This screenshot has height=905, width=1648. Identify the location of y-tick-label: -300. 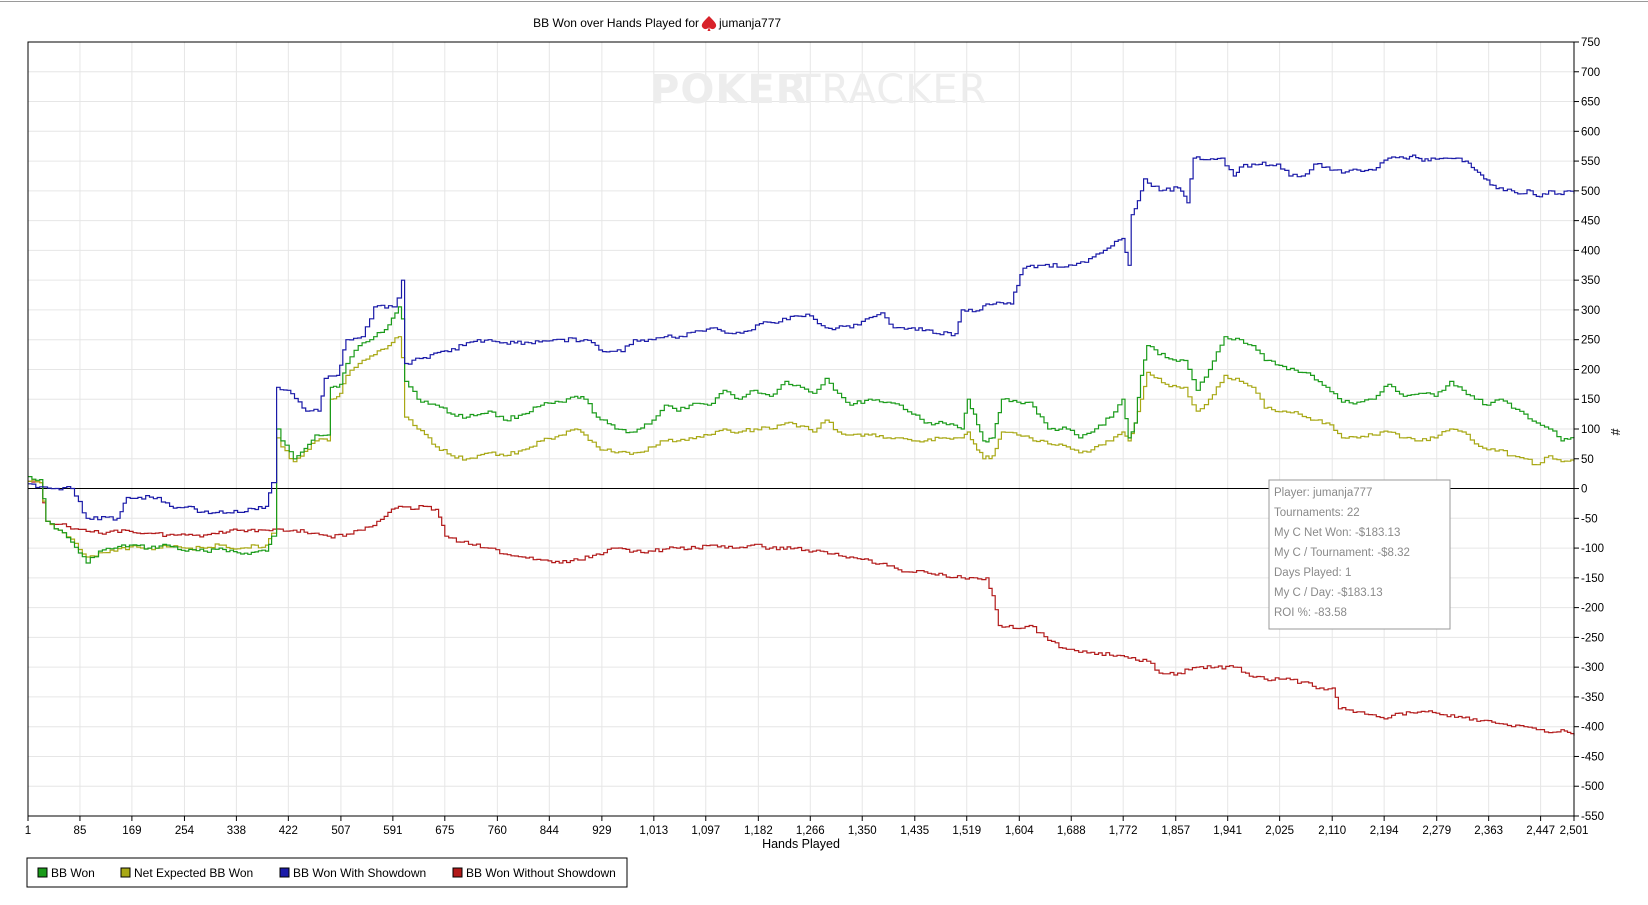
(1592, 668).